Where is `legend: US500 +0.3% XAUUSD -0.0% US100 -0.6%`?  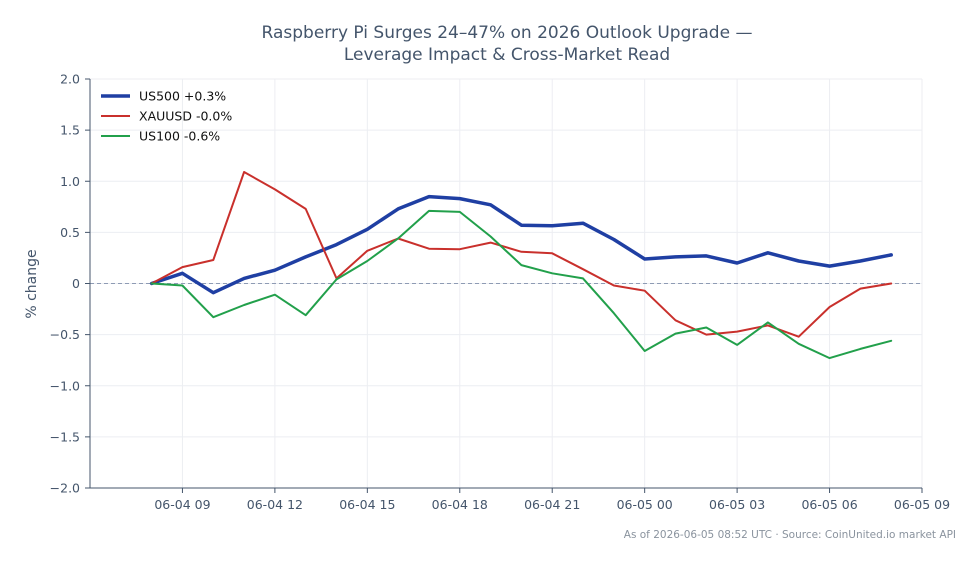 legend: US500 +0.3% XAUUSD -0.0% US100 -0.6% is located at coordinates (166, 116).